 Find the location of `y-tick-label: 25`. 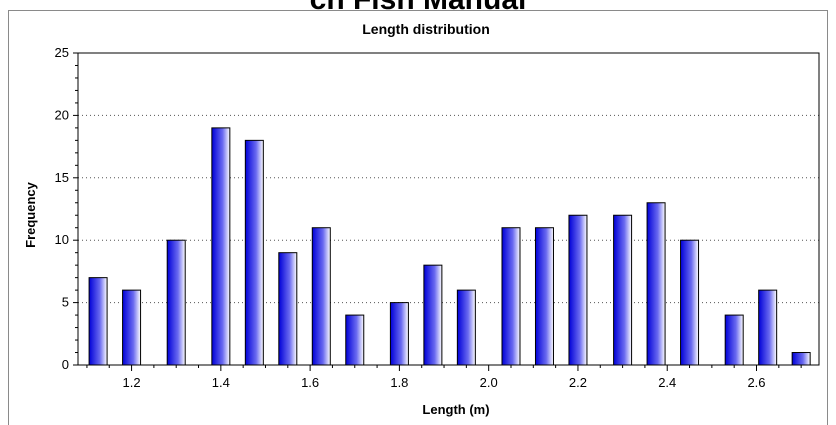

y-tick-label: 25 is located at coordinates (62, 52).